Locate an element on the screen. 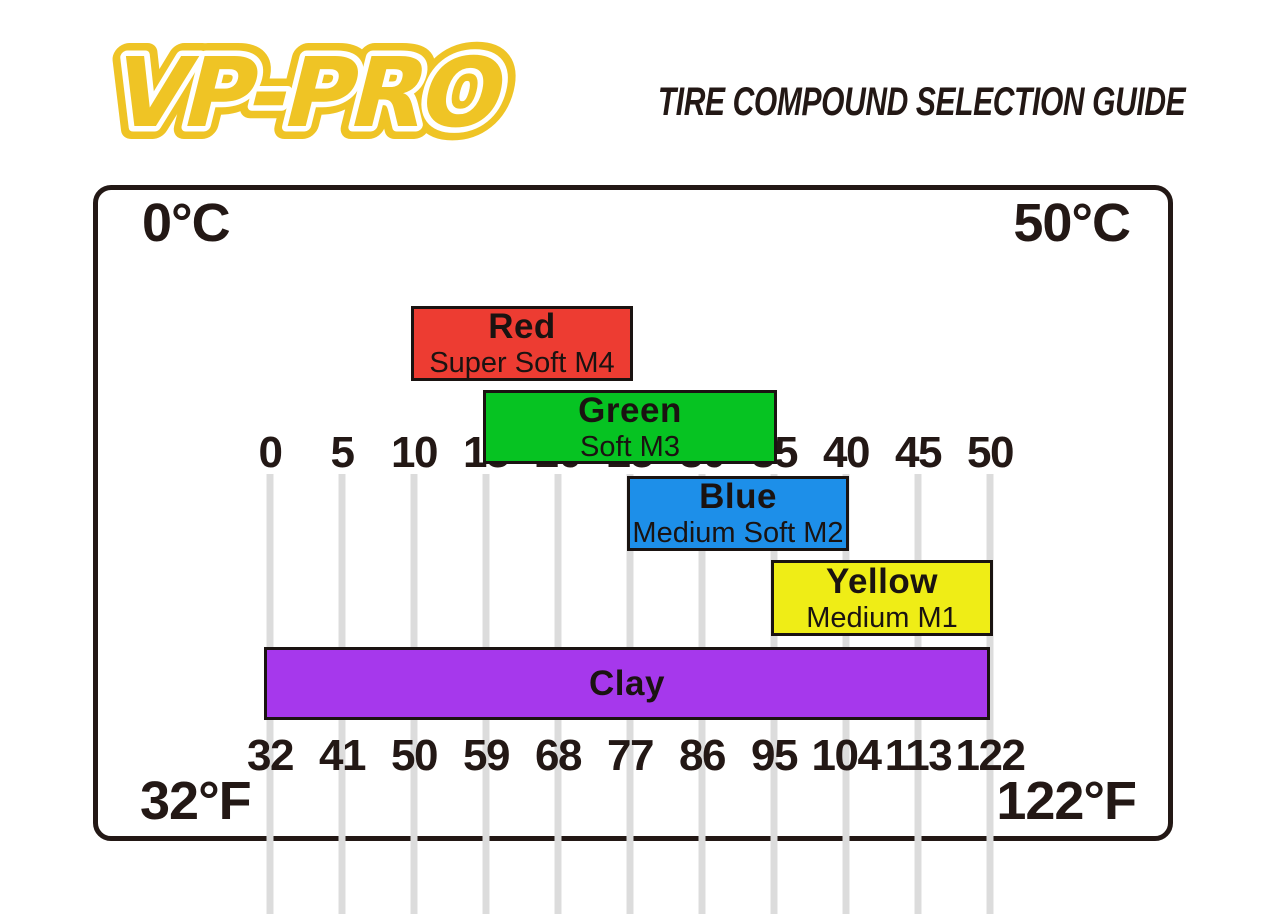  compound-bar-yellow: Yellow Medium M1 is located at coordinates (882, 598).